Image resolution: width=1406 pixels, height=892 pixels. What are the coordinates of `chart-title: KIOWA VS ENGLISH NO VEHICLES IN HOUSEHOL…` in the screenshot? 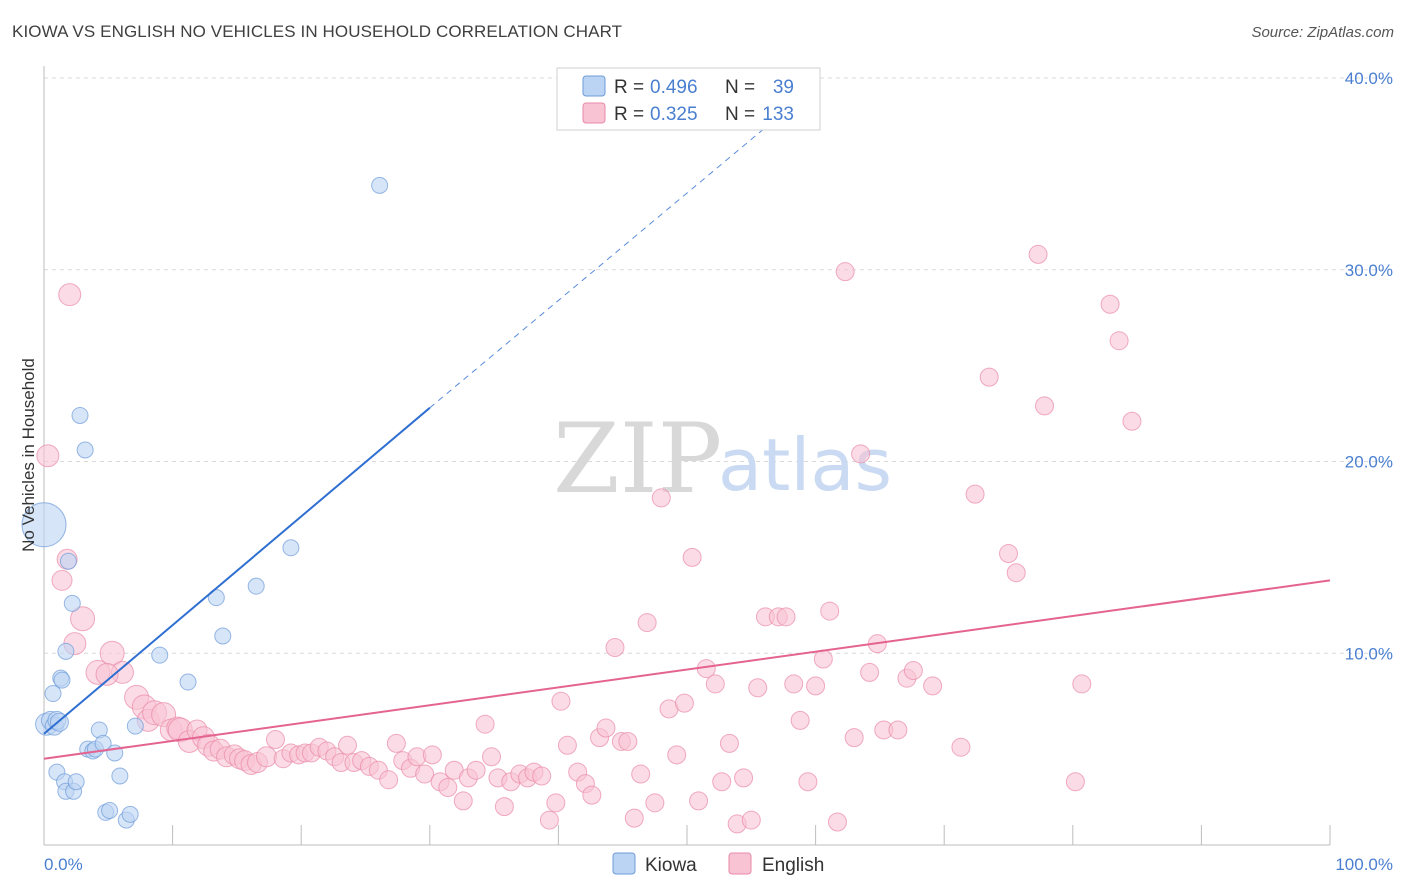 It's located at (317, 31).